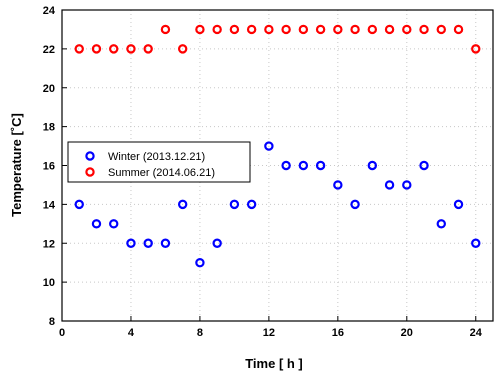 This screenshot has height=375, width=501. I want to click on x-tick-label: 20, so click(407, 333).